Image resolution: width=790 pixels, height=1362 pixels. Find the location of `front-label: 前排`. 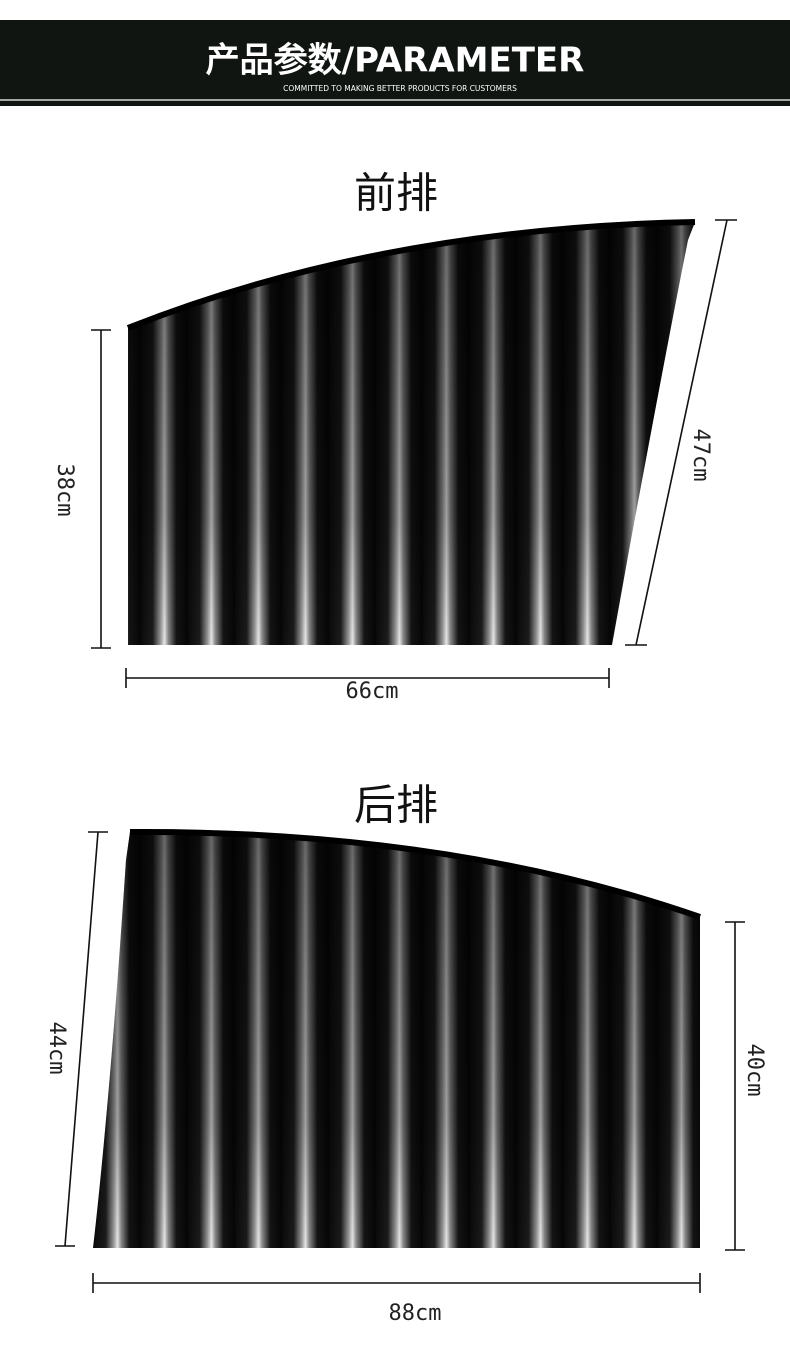

front-label: 前排 is located at coordinates (396, 193).